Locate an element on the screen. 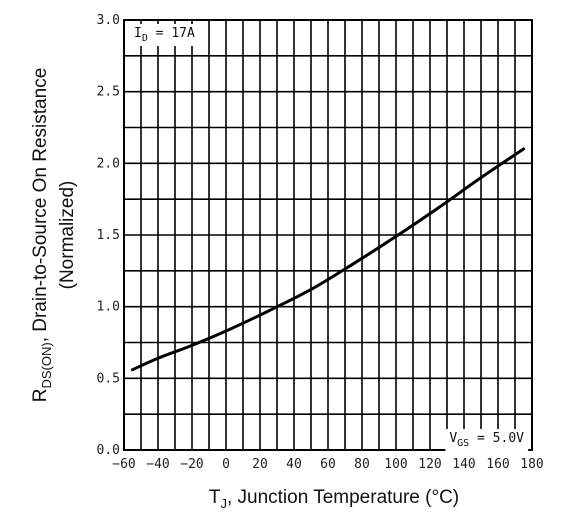 This screenshot has height=515, width=584. annotation-gate-voltage-sub: GS is located at coordinates (463, 443).